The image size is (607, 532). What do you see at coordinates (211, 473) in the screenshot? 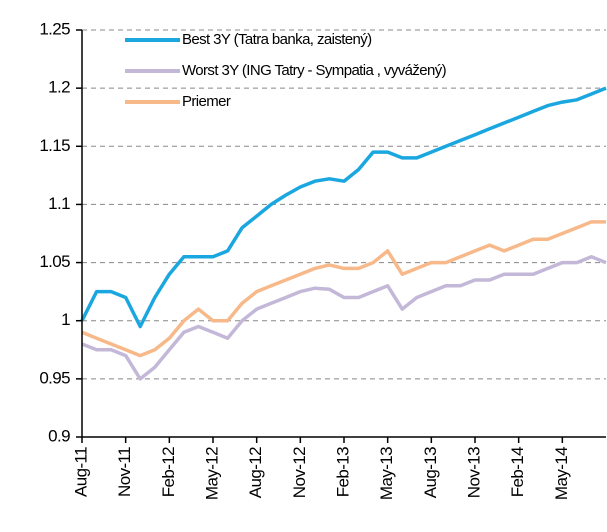
I see `x-tick-label: May-12` at bounding box center [211, 473].